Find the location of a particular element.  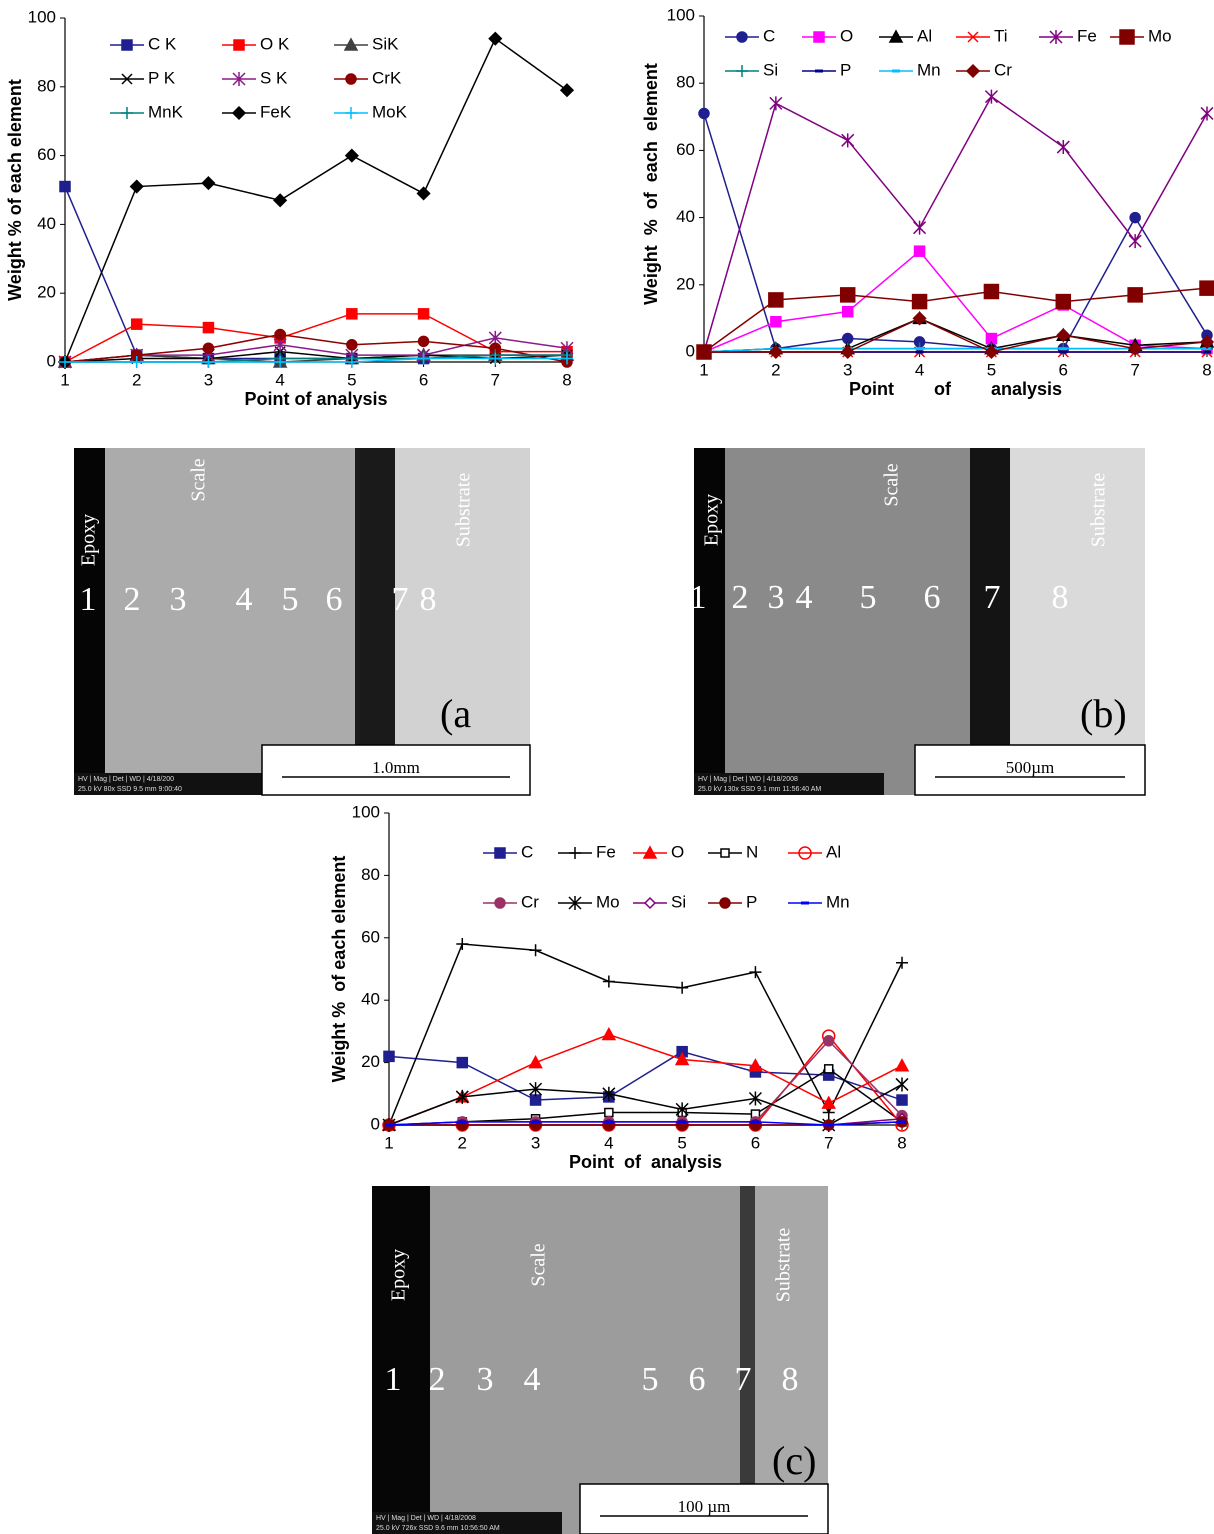

point-label: 6 is located at coordinates (697, 1379).